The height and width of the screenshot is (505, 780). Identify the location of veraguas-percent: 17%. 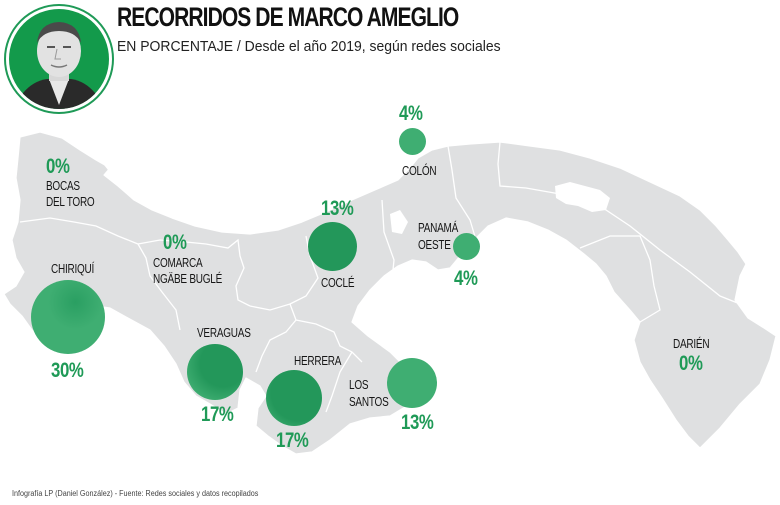
(217, 414).